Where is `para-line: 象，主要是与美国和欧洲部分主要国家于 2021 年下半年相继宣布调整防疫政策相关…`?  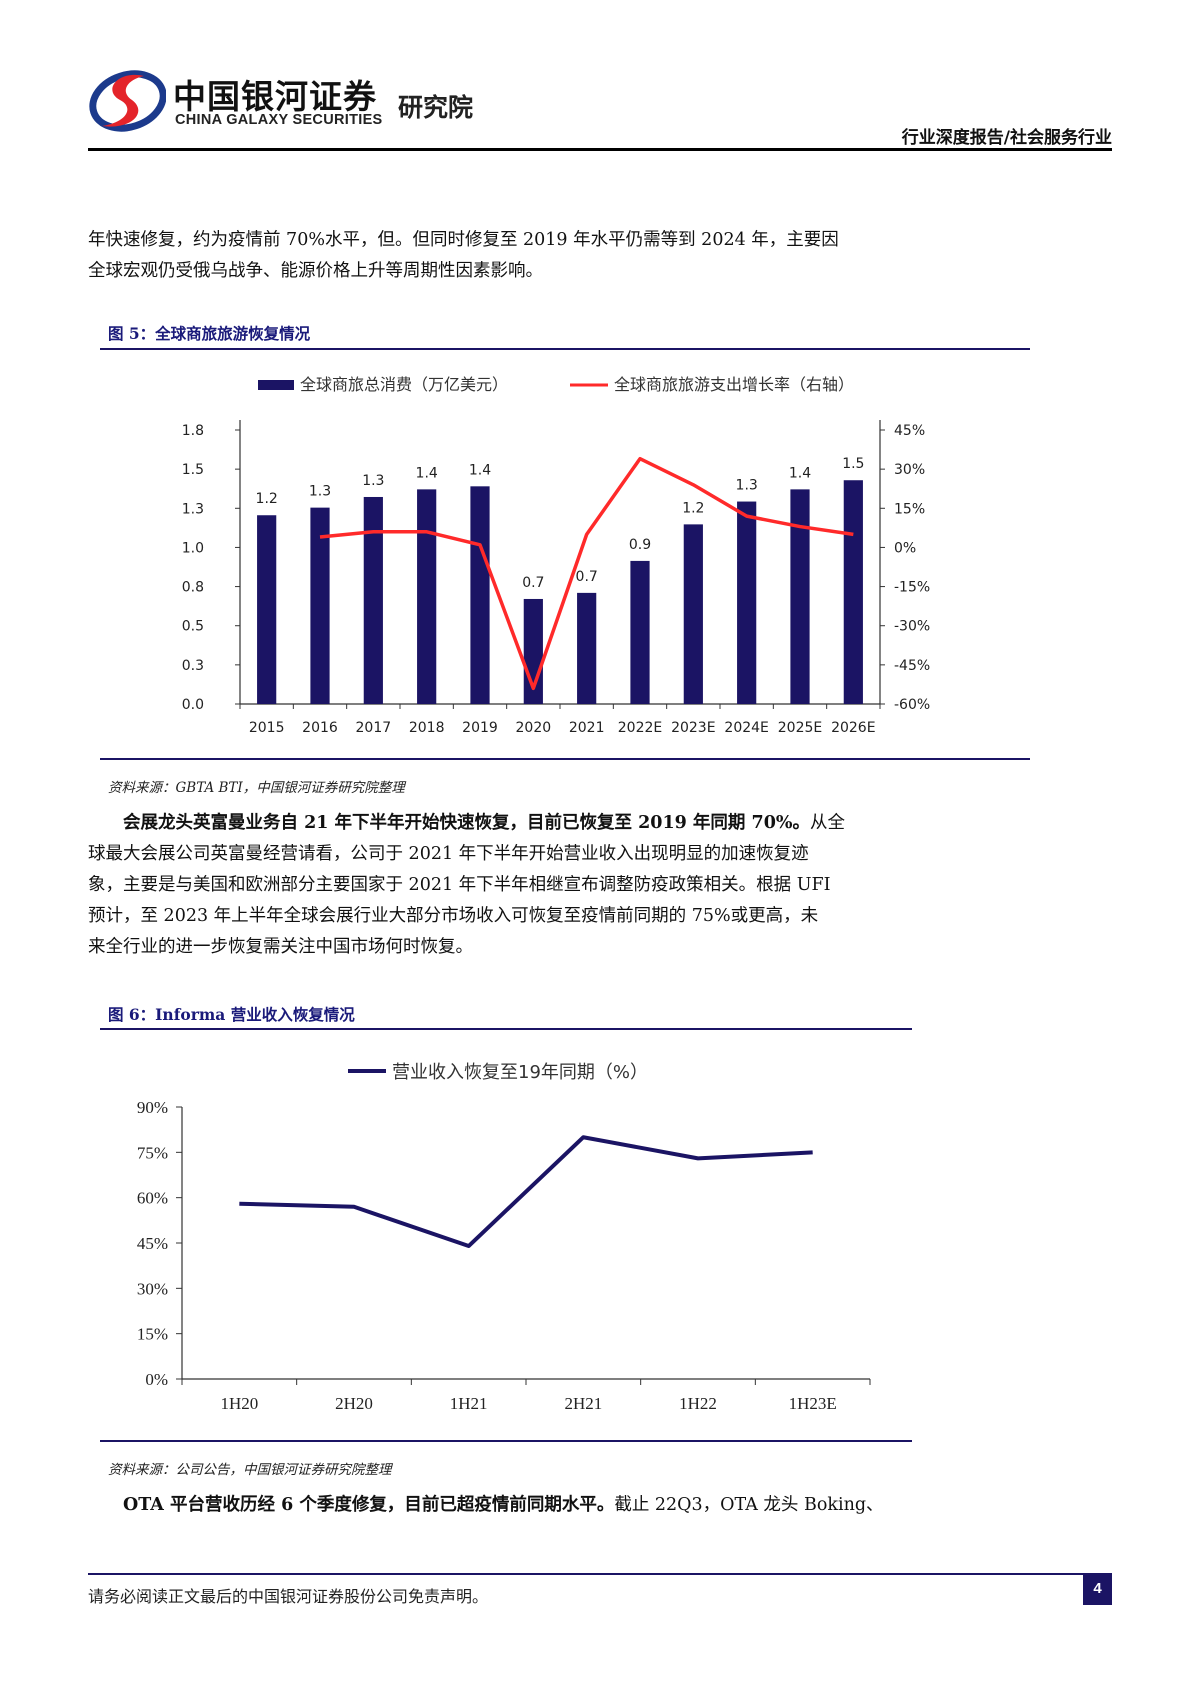 para-line: 象，主要是与美国和欧洲部分主要国家于 2021 年下半年相继宣布调整防疫政策相关… is located at coordinates (459, 885).